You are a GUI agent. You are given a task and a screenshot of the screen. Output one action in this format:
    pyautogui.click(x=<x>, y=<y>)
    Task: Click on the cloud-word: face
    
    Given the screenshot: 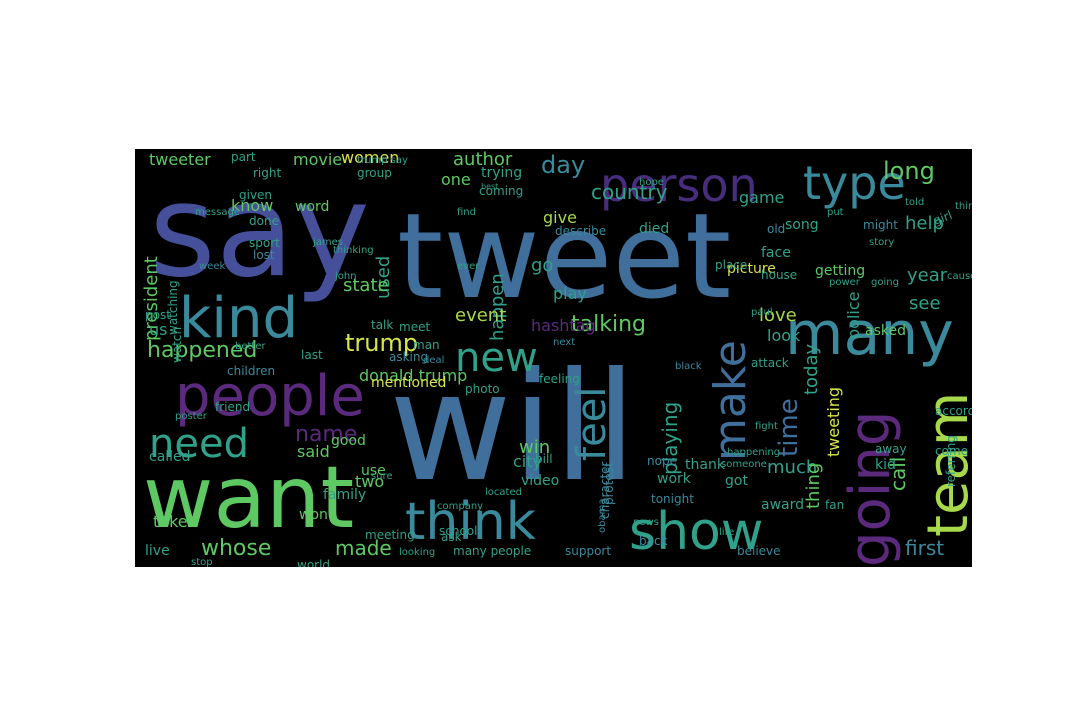 What is the action you would take?
    pyautogui.click(x=776, y=253)
    